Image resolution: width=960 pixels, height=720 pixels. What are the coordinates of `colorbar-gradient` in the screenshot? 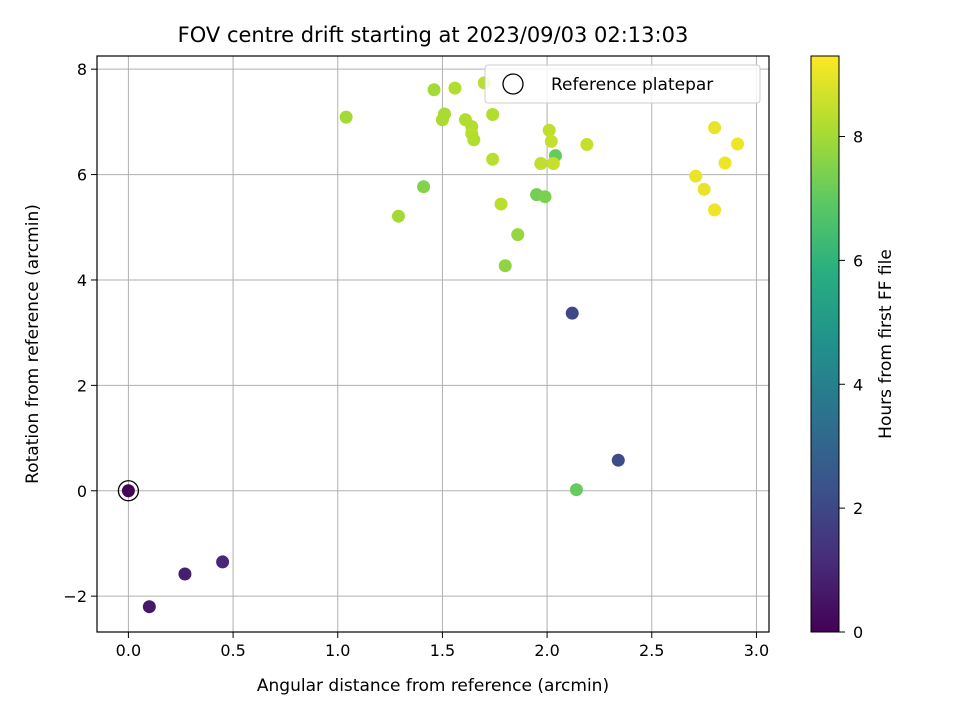 It's located at (825, 344).